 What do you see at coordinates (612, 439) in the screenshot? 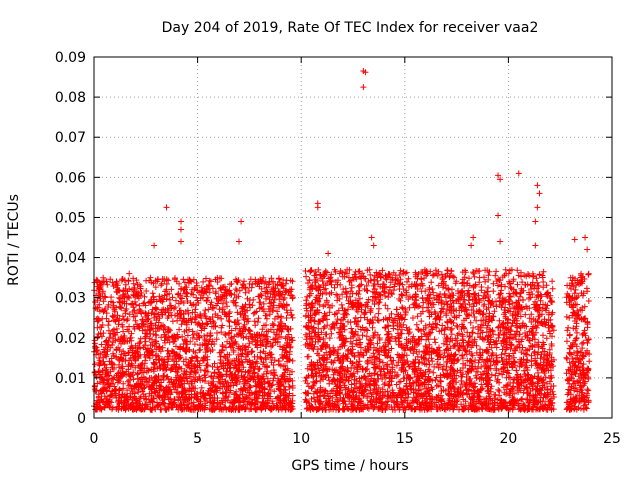
I see `x-tick-label: 25` at bounding box center [612, 439].